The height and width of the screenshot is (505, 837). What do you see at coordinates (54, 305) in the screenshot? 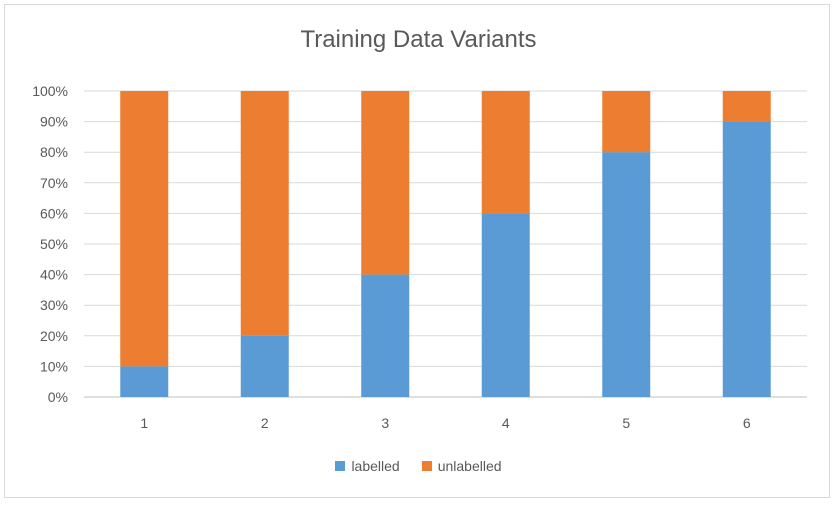
I see `y-tick-label: 30%` at bounding box center [54, 305].